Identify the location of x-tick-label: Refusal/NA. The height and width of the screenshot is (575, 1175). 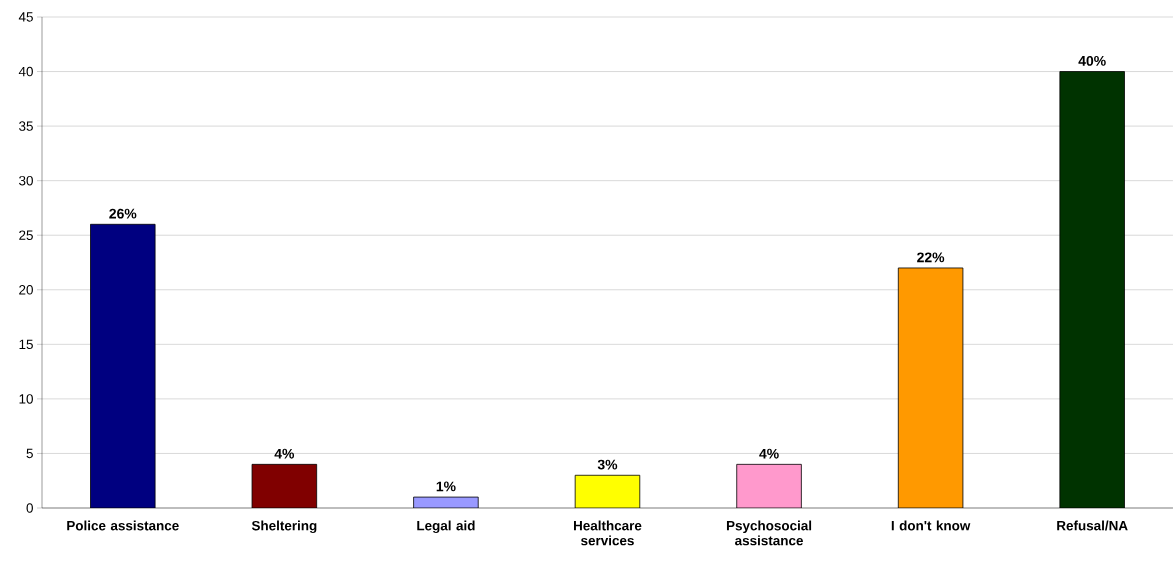
(1092, 525).